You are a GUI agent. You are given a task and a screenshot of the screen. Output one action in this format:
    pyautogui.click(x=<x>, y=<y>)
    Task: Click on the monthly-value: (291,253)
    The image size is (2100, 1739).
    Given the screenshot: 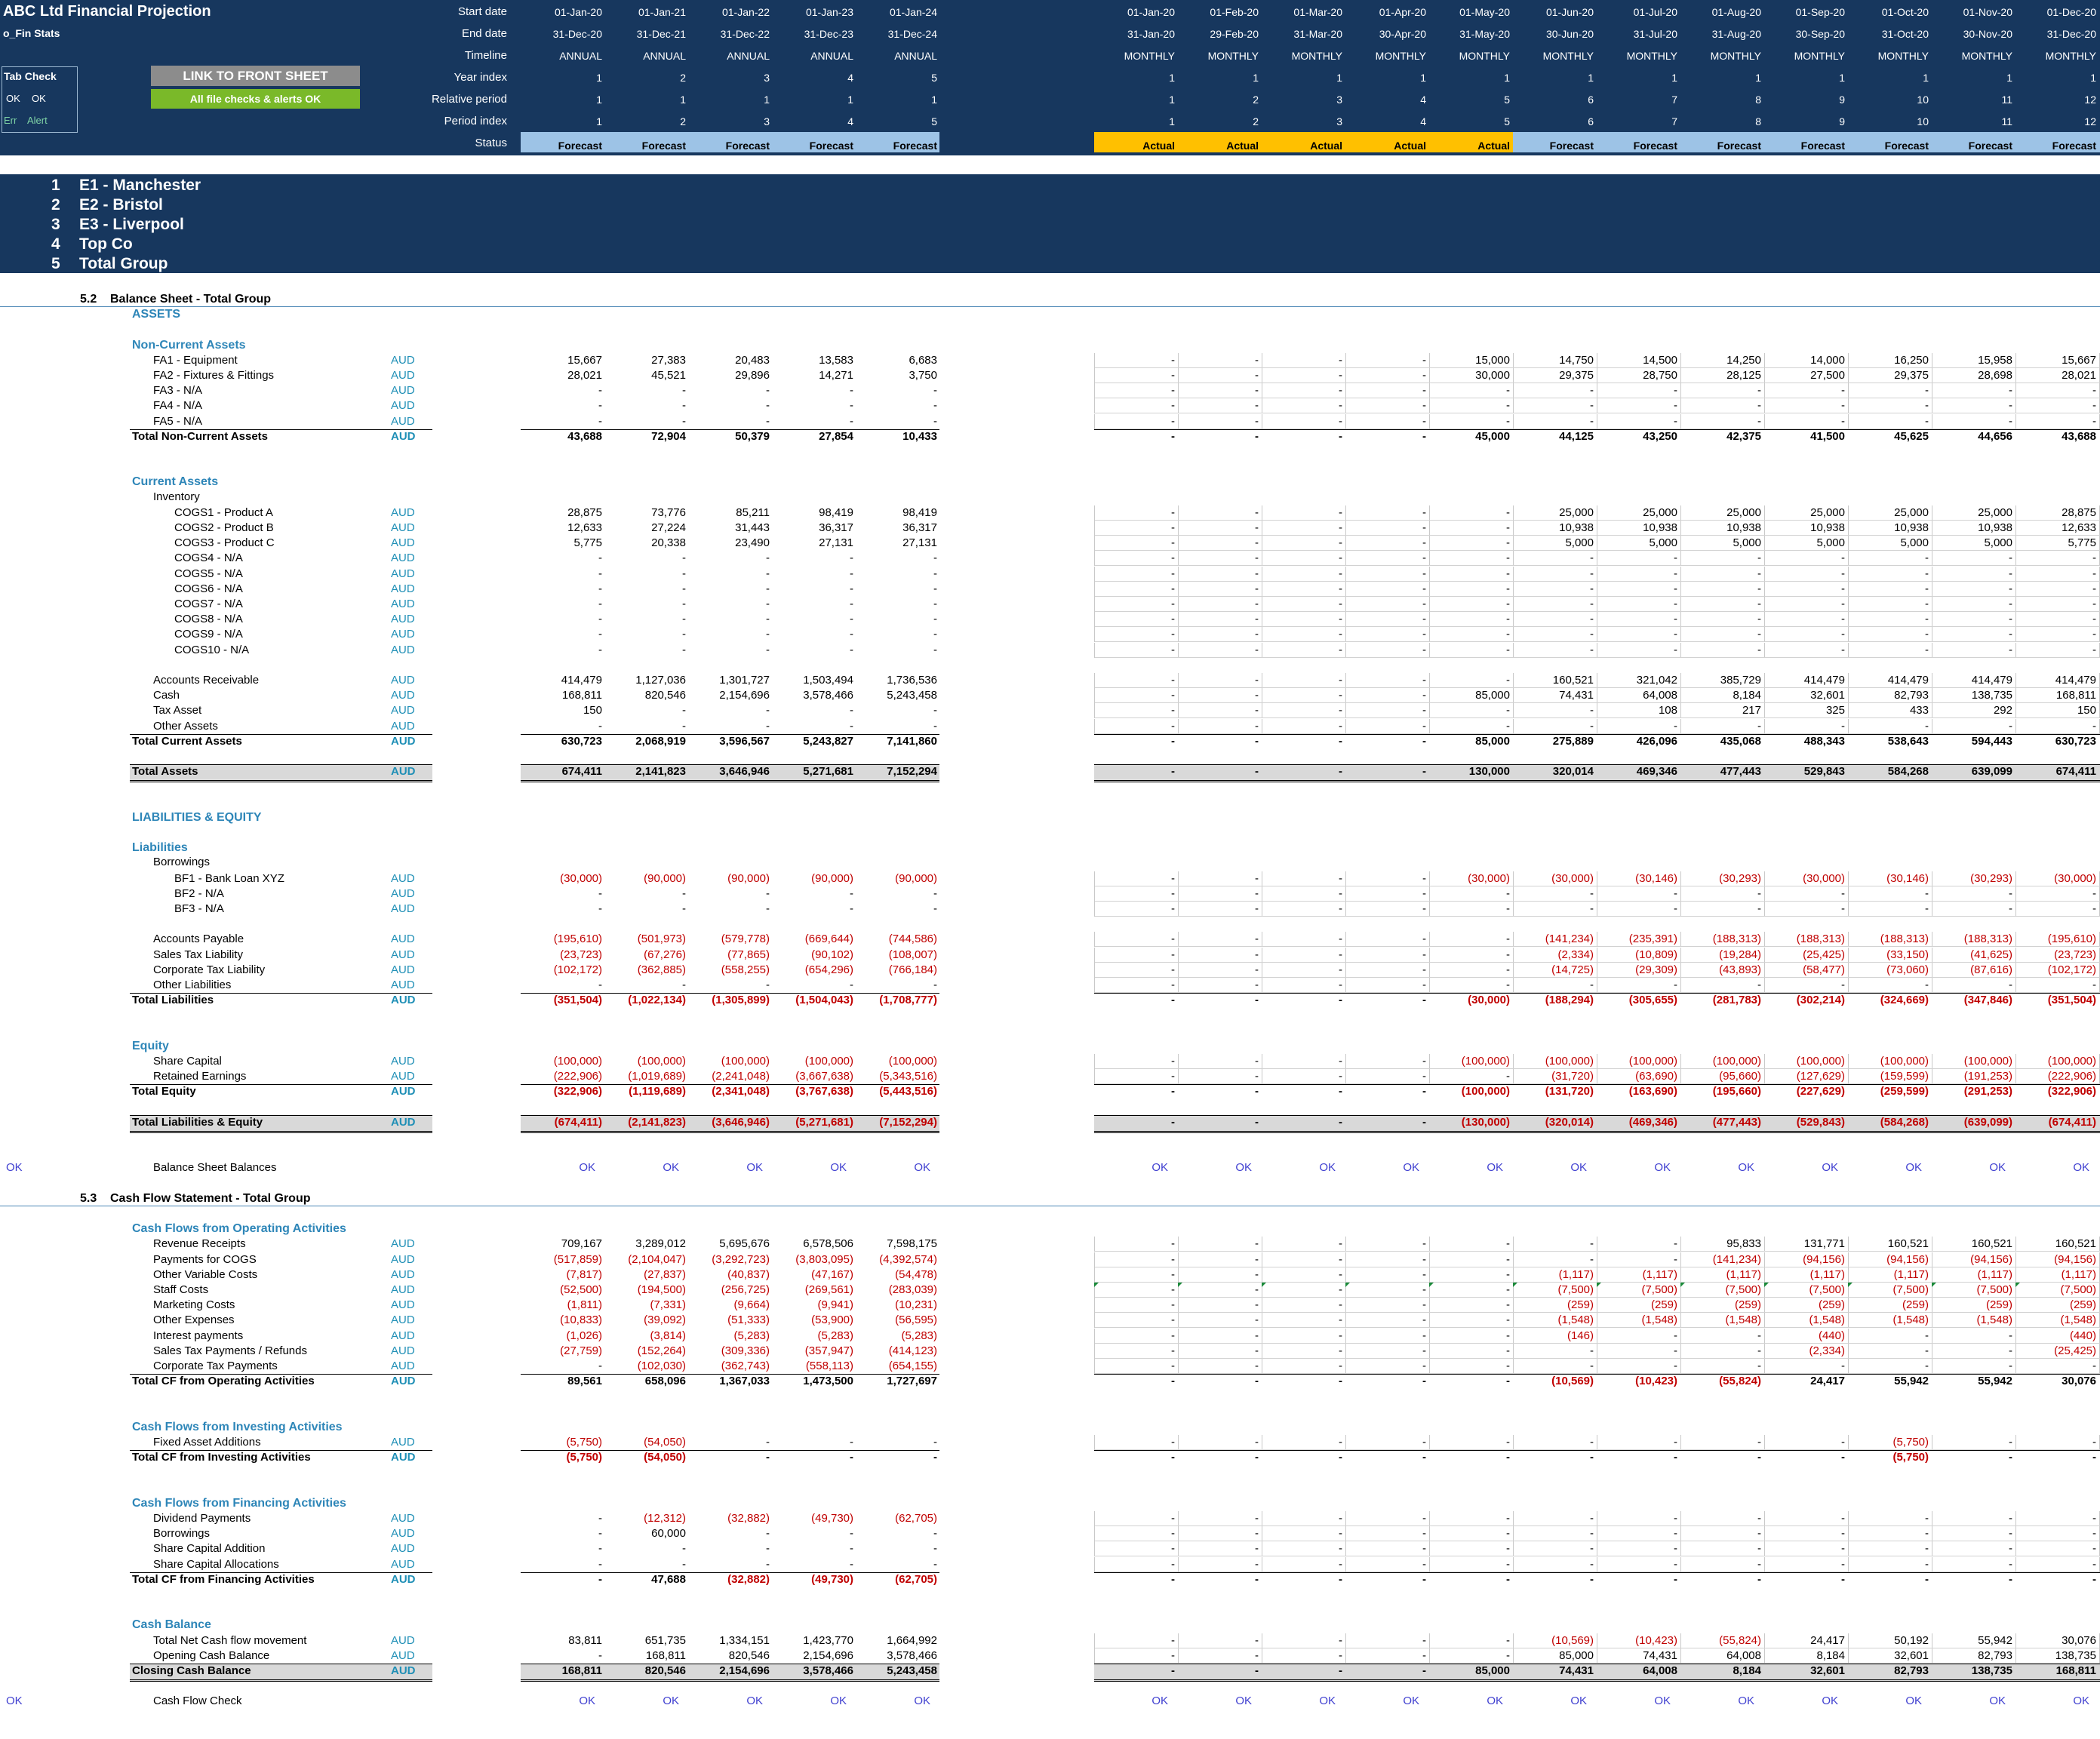 What is the action you would take?
    pyautogui.click(x=1988, y=1091)
    